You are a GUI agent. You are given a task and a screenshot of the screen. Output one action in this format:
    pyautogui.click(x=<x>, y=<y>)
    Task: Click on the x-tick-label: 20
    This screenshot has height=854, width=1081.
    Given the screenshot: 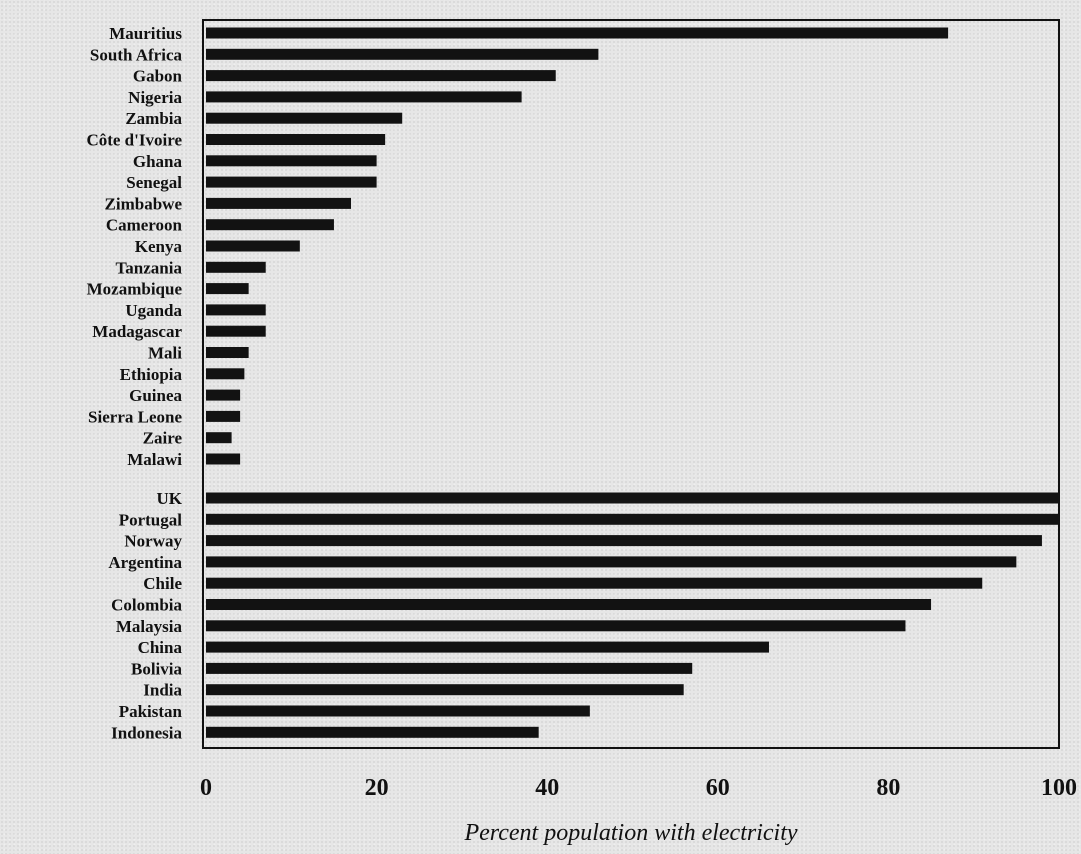 What is the action you would take?
    pyautogui.click(x=377, y=788)
    